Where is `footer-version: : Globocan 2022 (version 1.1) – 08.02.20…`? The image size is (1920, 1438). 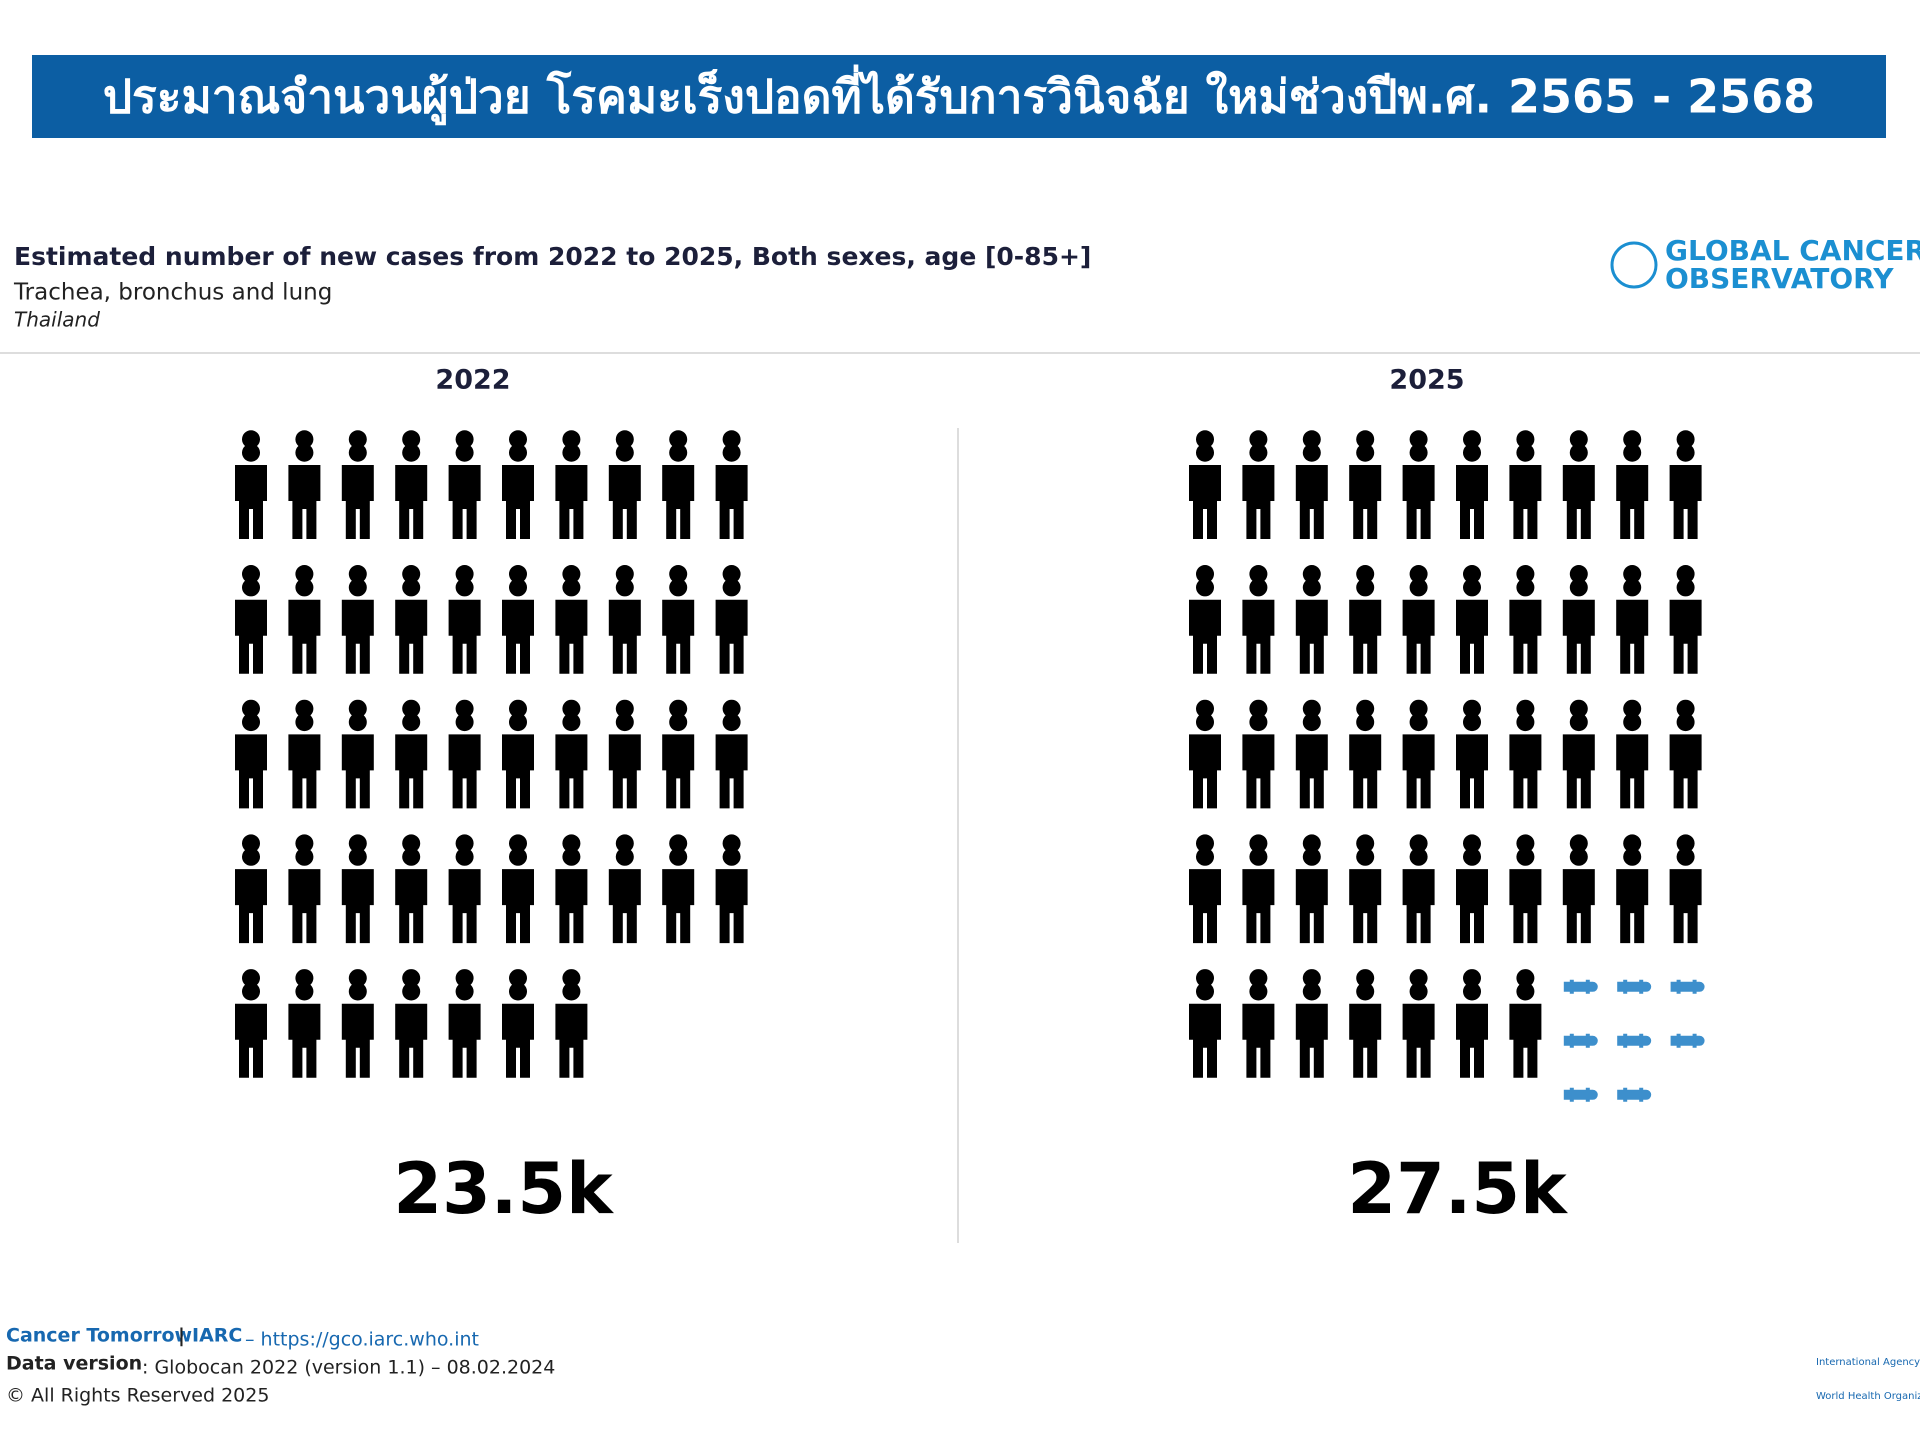 footer-version: : Globocan 2022 (version 1.1) – 08.02.20… is located at coordinates (348, 1368).